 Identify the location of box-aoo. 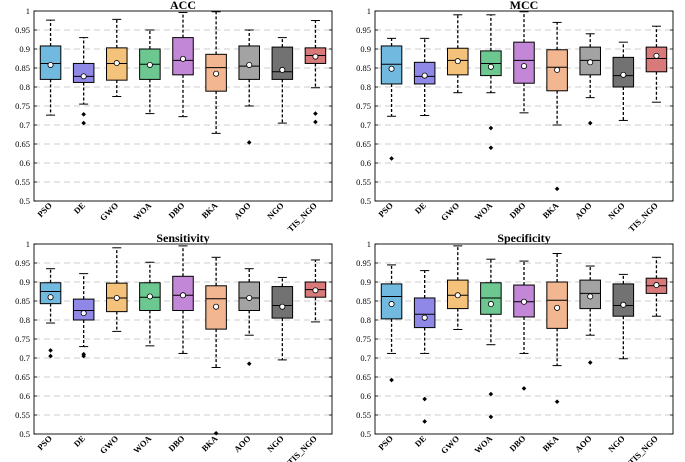
(249, 87).